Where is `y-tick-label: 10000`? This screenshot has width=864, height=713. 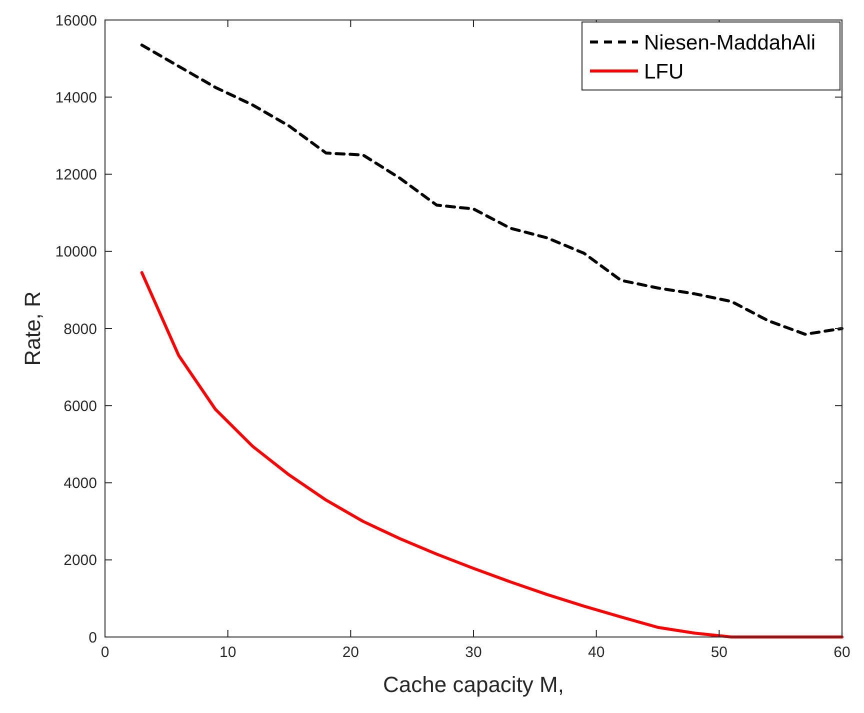
y-tick-label: 10000 is located at coordinates (76, 252).